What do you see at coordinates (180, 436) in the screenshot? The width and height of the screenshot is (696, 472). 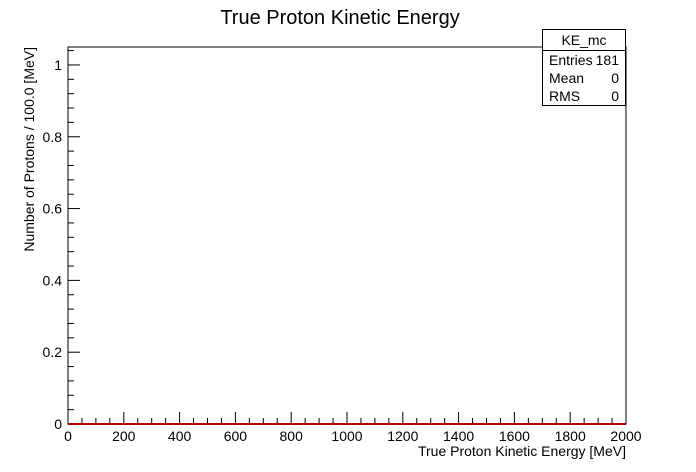 I see `x-tick-label: 400` at bounding box center [180, 436].